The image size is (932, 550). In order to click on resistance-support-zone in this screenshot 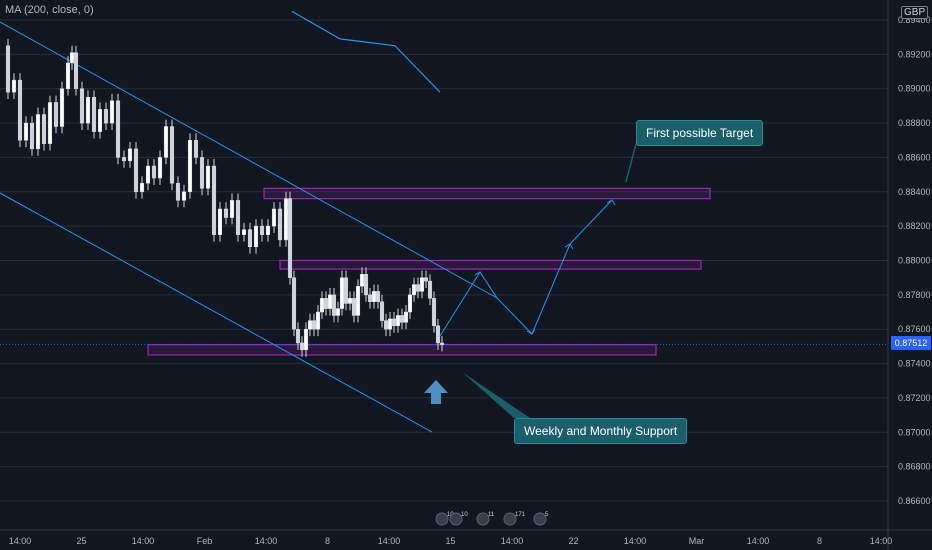, I will do `click(487, 193)`.